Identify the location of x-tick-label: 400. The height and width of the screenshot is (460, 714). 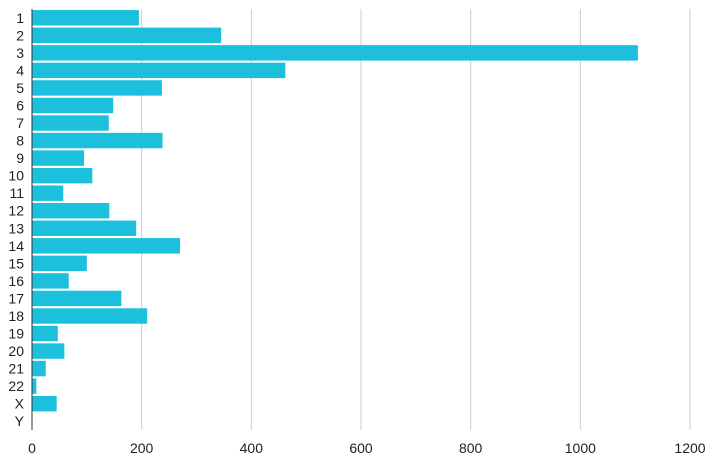
(252, 448).